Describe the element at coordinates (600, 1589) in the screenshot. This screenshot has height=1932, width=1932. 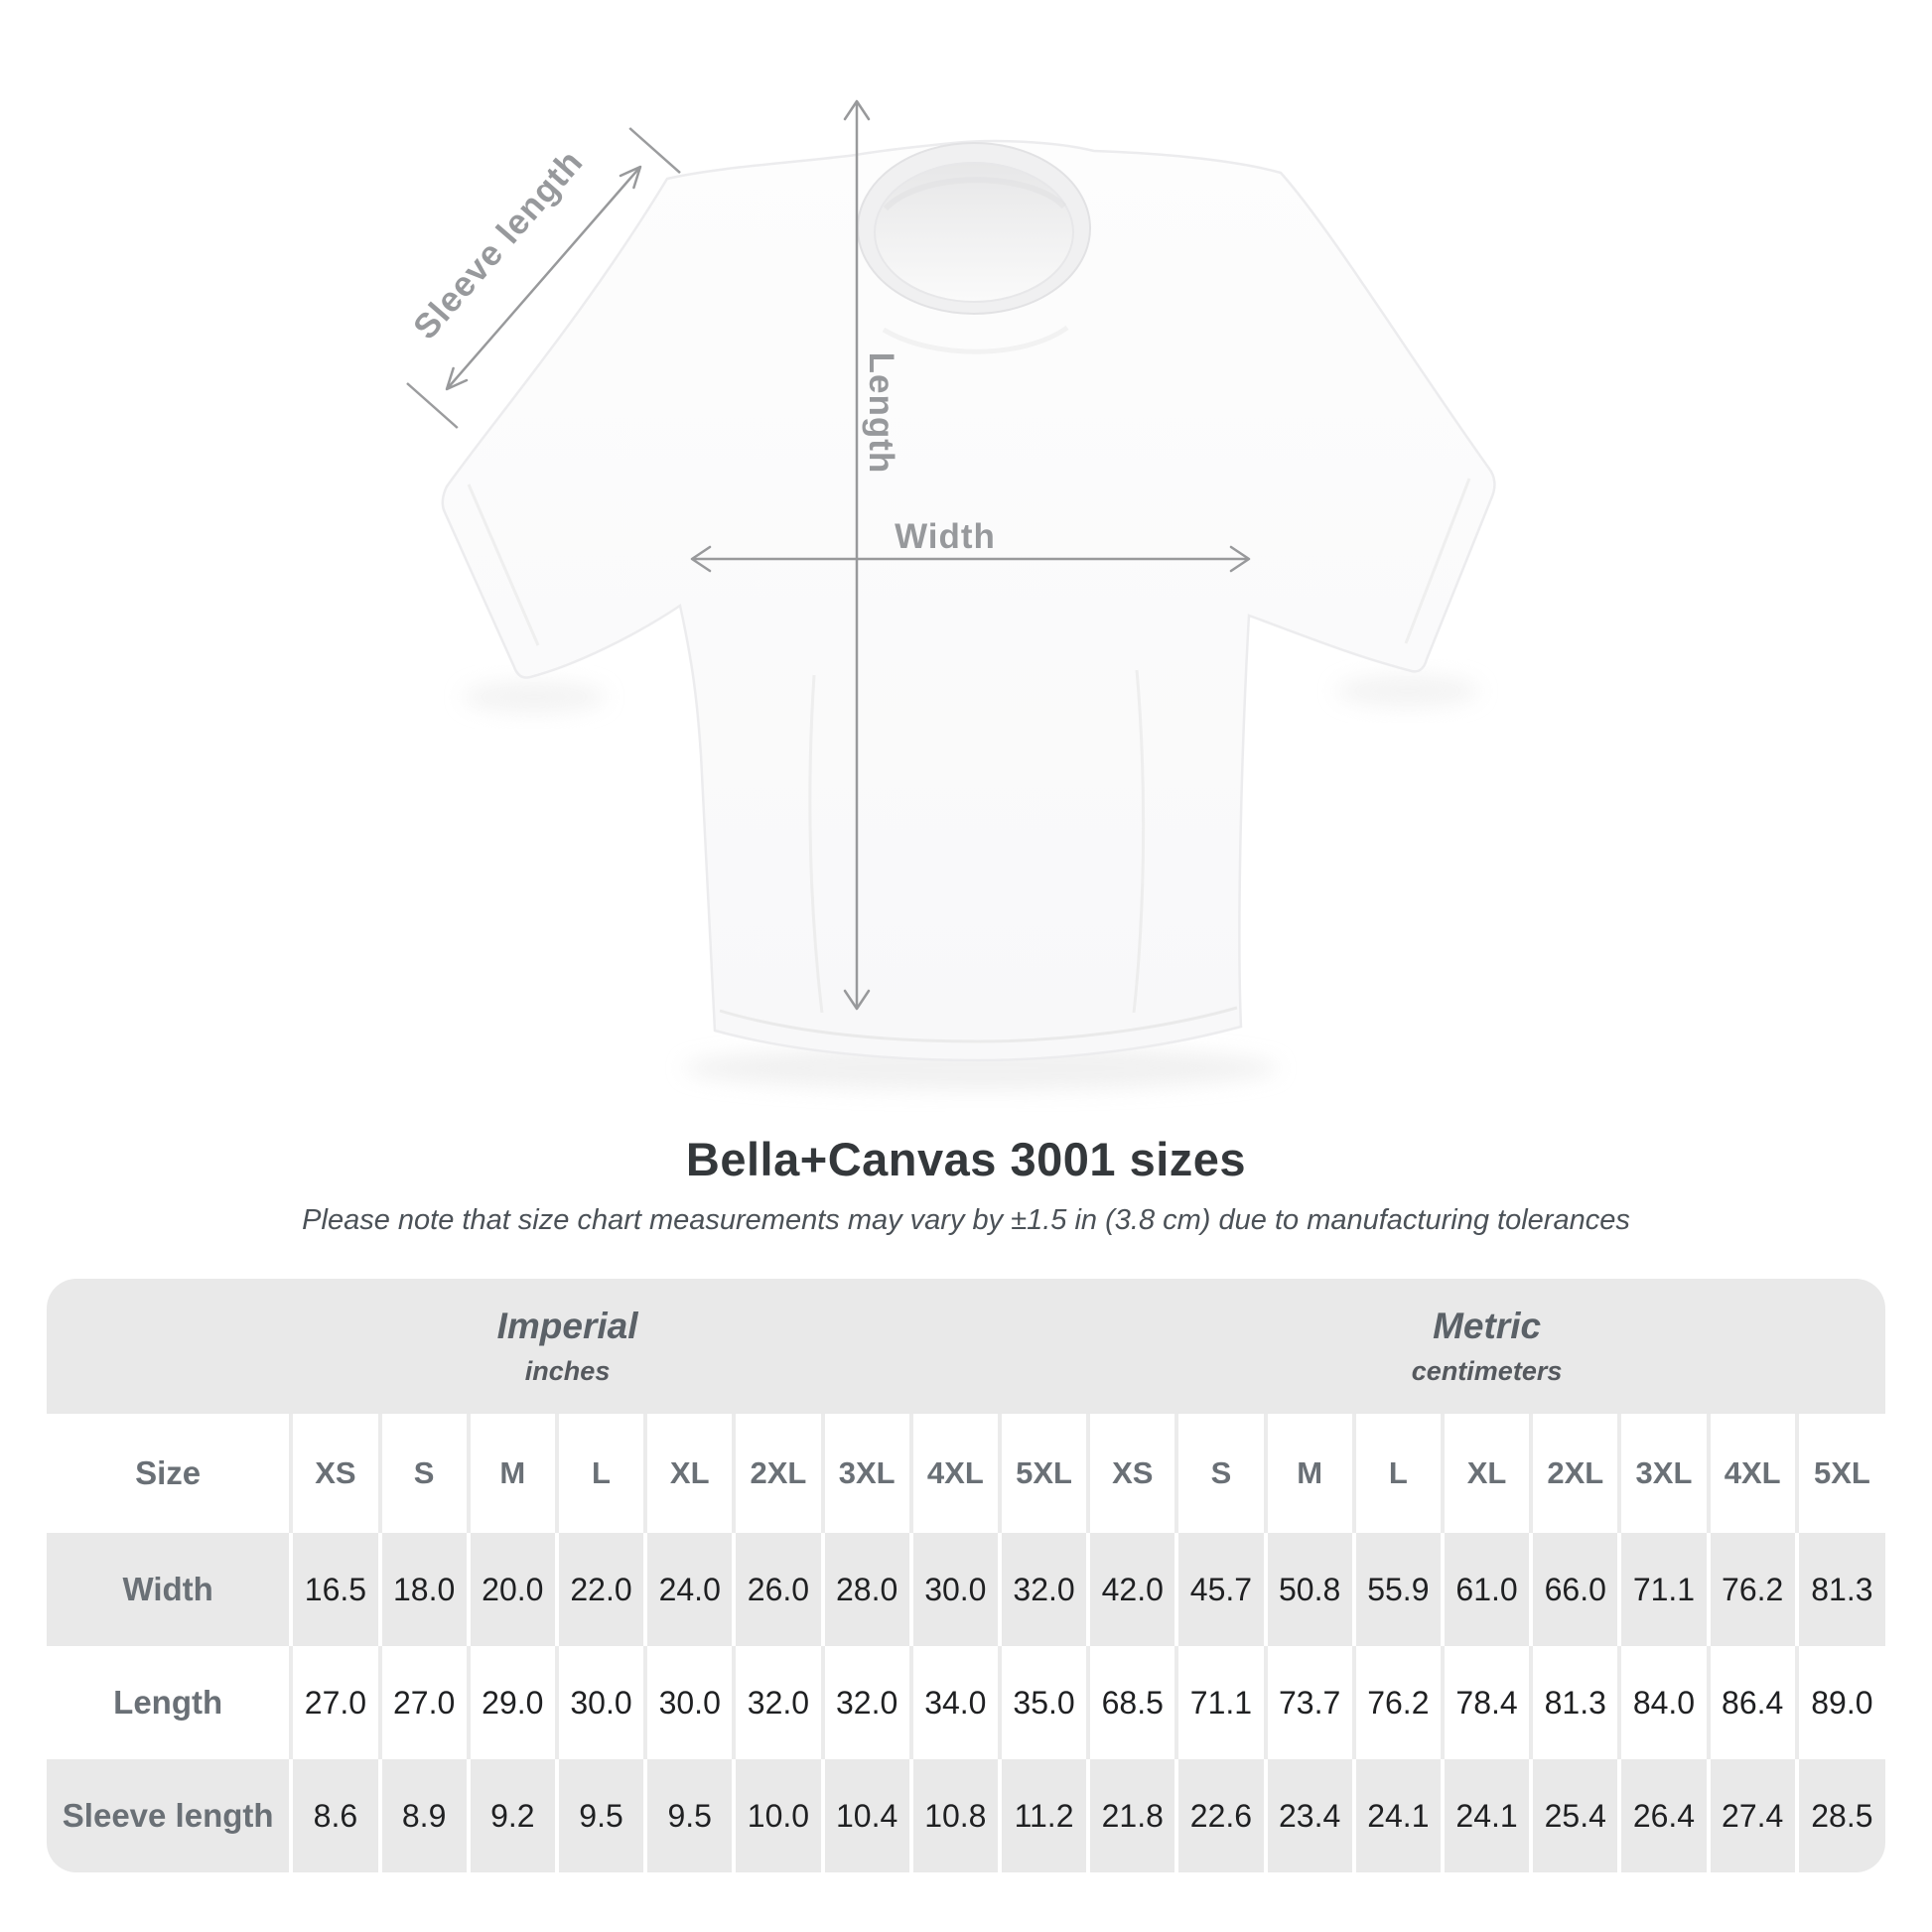
I see `value-cell: 22.0` at that location.